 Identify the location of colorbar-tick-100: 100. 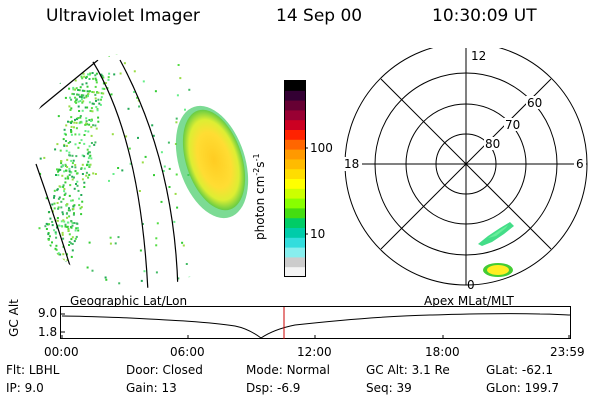
(321, 148).